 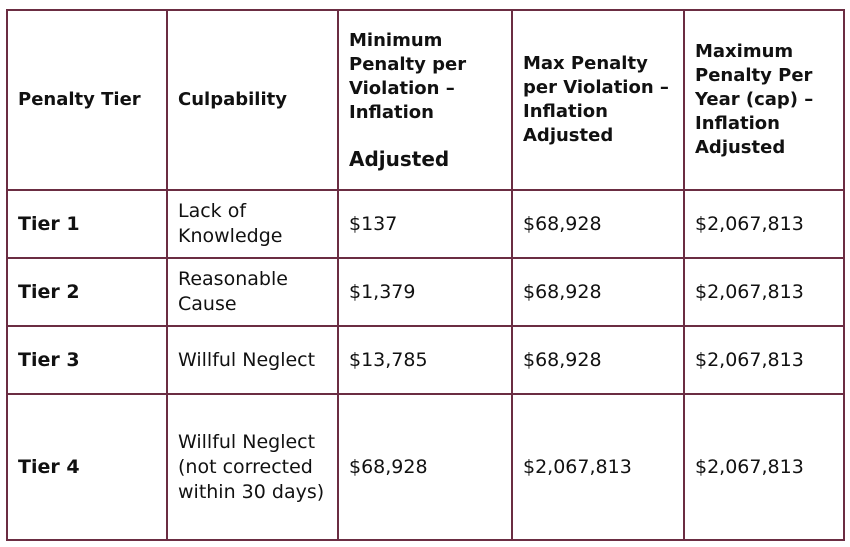 I want to click on tier-cell: Tier 1, so click(x=87, y=224).